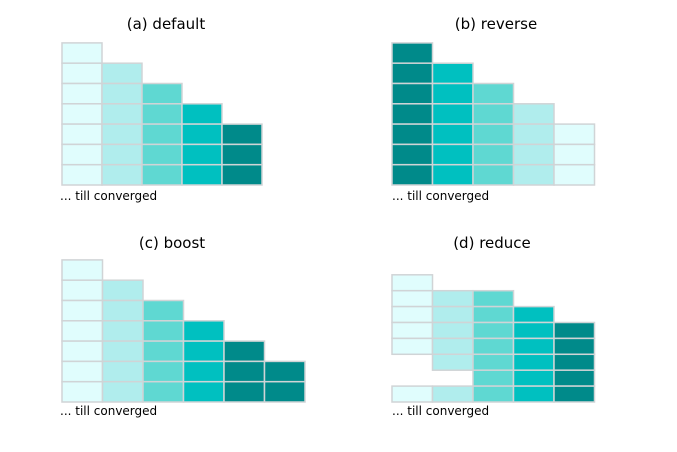 This screenshot has height=452, width=677. I want to click on panel-title: (c) boost, so click(172, 243).